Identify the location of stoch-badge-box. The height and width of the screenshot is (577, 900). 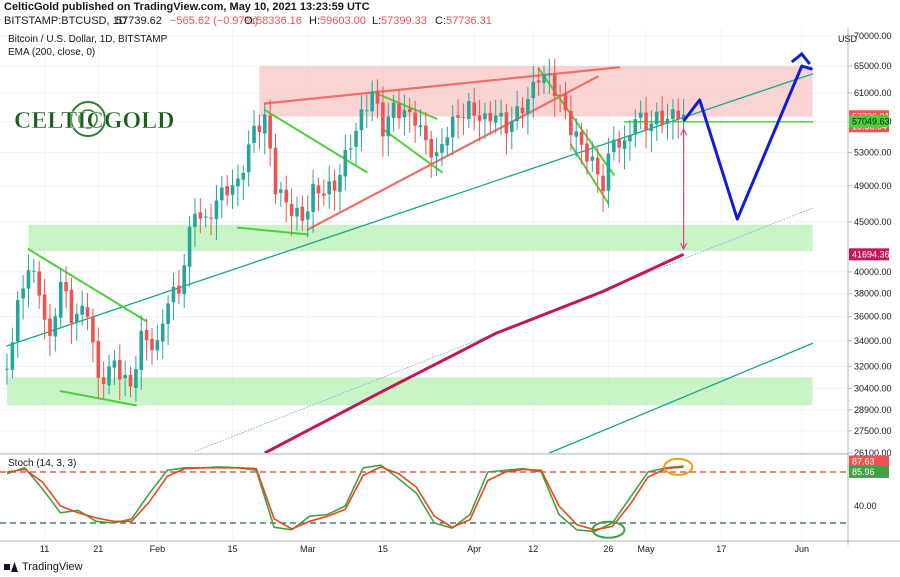
(869, 461).